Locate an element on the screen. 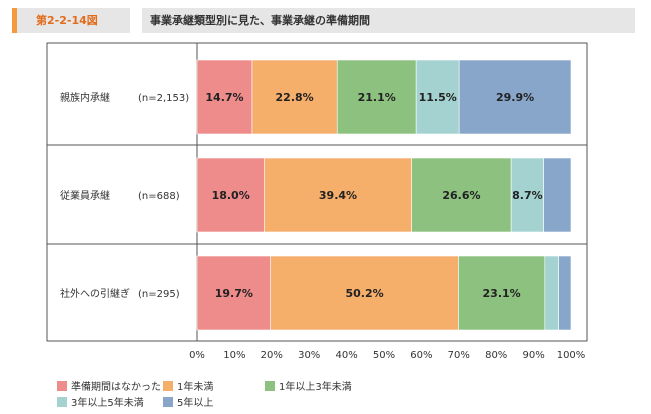 The height and width of the screenshot is (414, 651). x-tick-label: 40% is located at coordinates (346, 355).